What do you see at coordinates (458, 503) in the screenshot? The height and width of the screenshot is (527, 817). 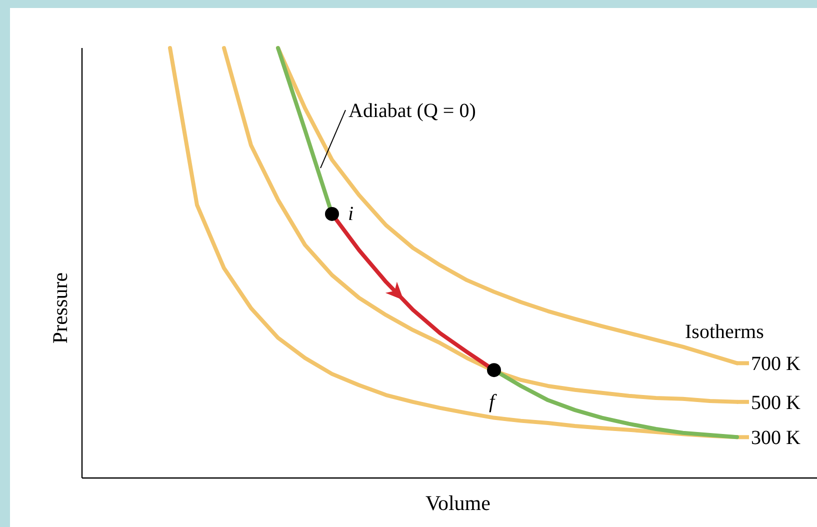 I see `x-axis-title: Volume` at bounding box center [458, 503].